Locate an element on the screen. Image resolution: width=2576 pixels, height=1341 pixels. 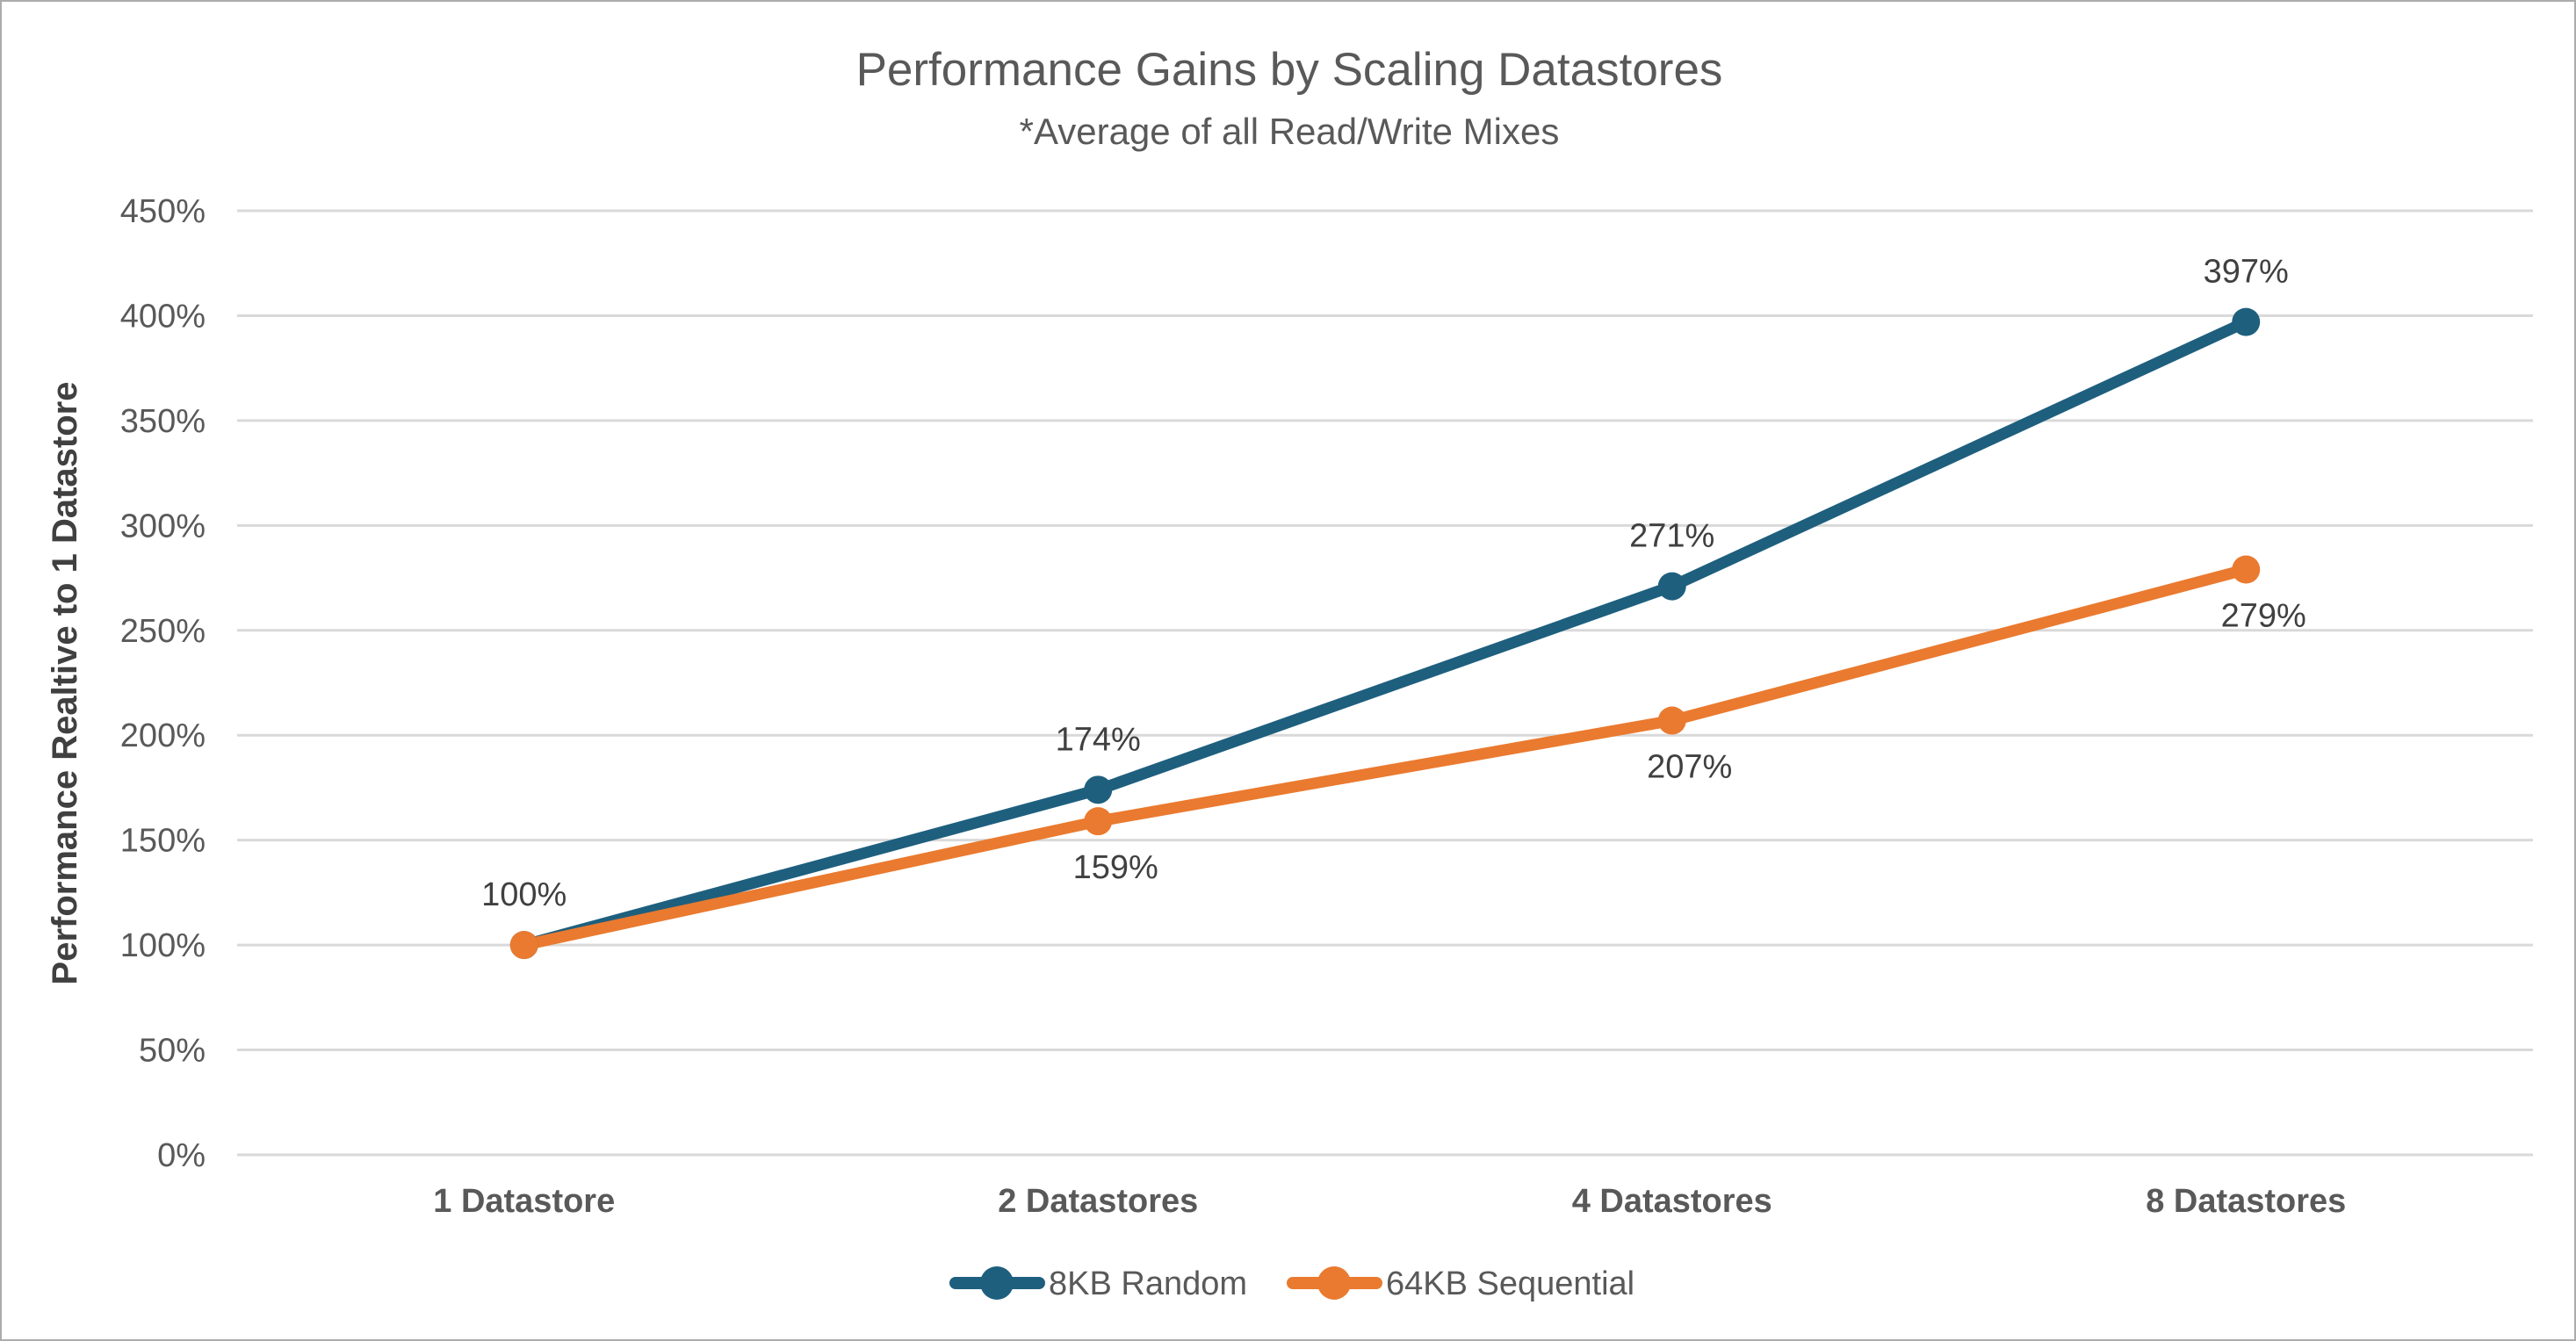
x-category-label: 8 Datastores is located at coordinates (2246, 1202).